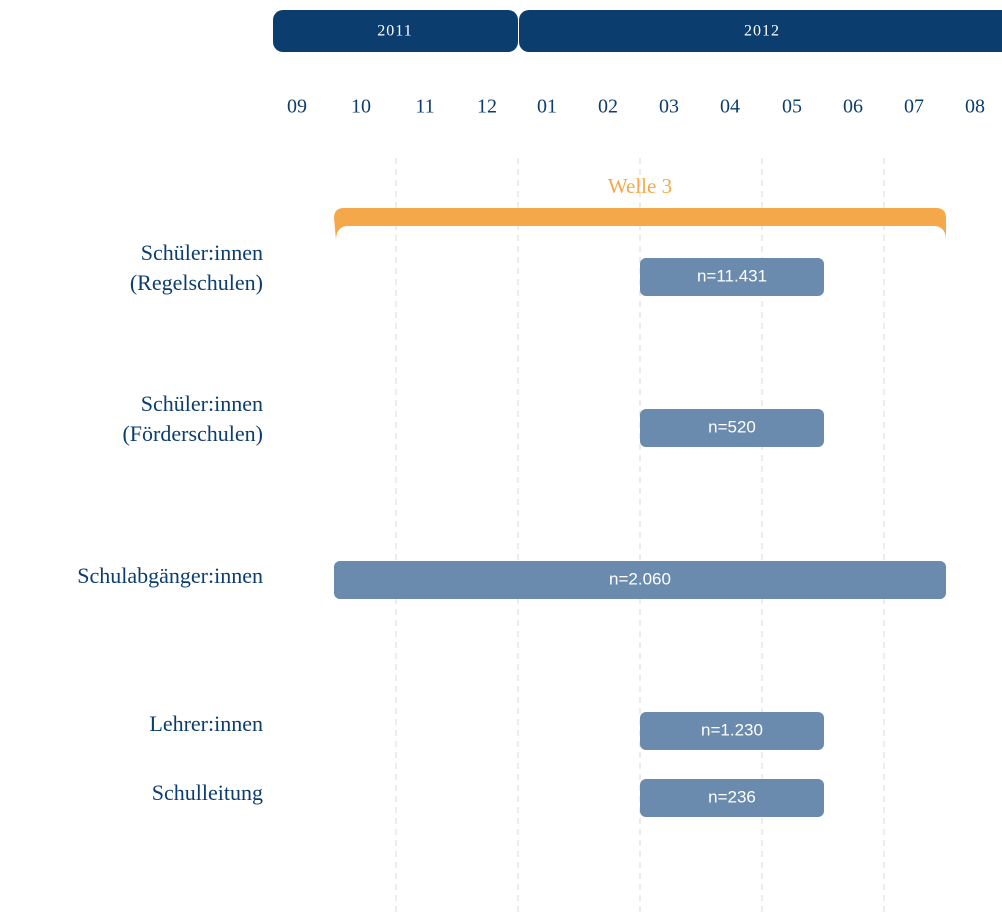 The height and width of the screenshot is (916, 1002). What do you see at coordinates (207, 792) in the screenshot?
I see `row-label: Schulleitung` at bounding box center [207, 792].